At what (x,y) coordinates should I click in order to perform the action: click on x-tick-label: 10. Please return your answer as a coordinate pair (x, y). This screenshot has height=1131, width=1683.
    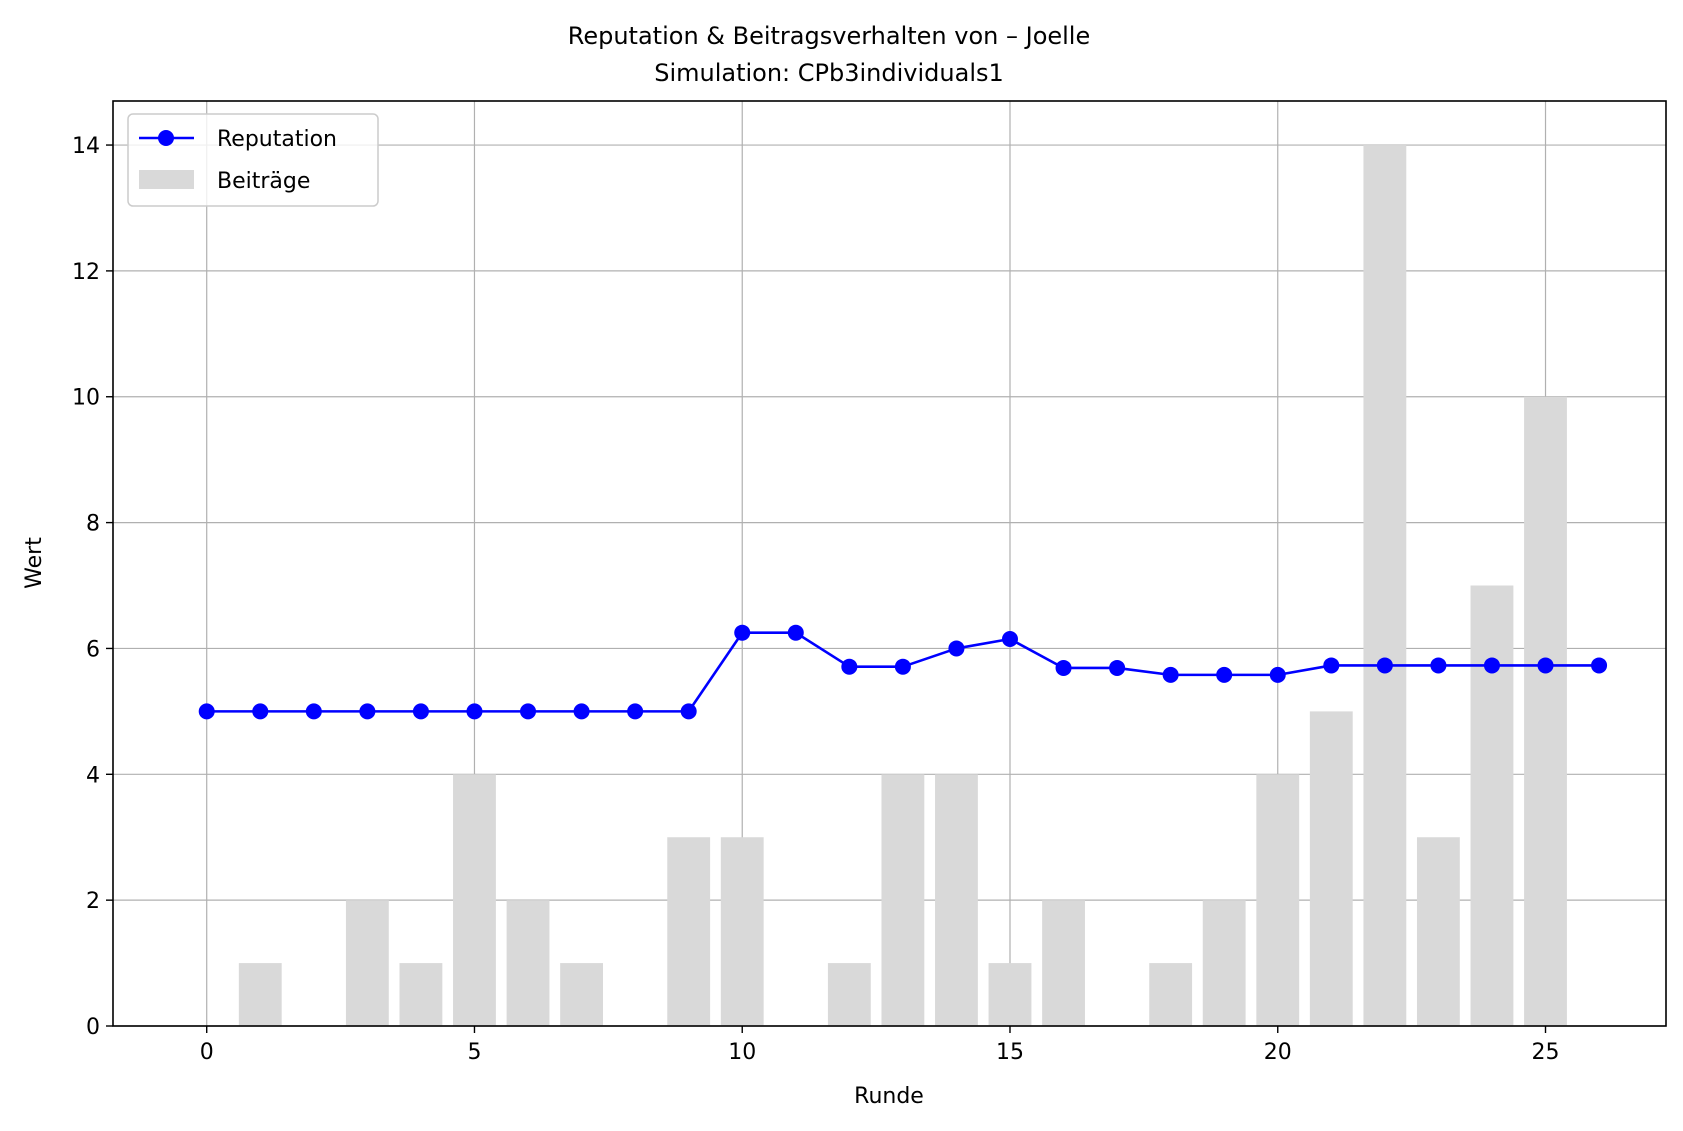
    Looking at the image, I should click on (742, 1052).